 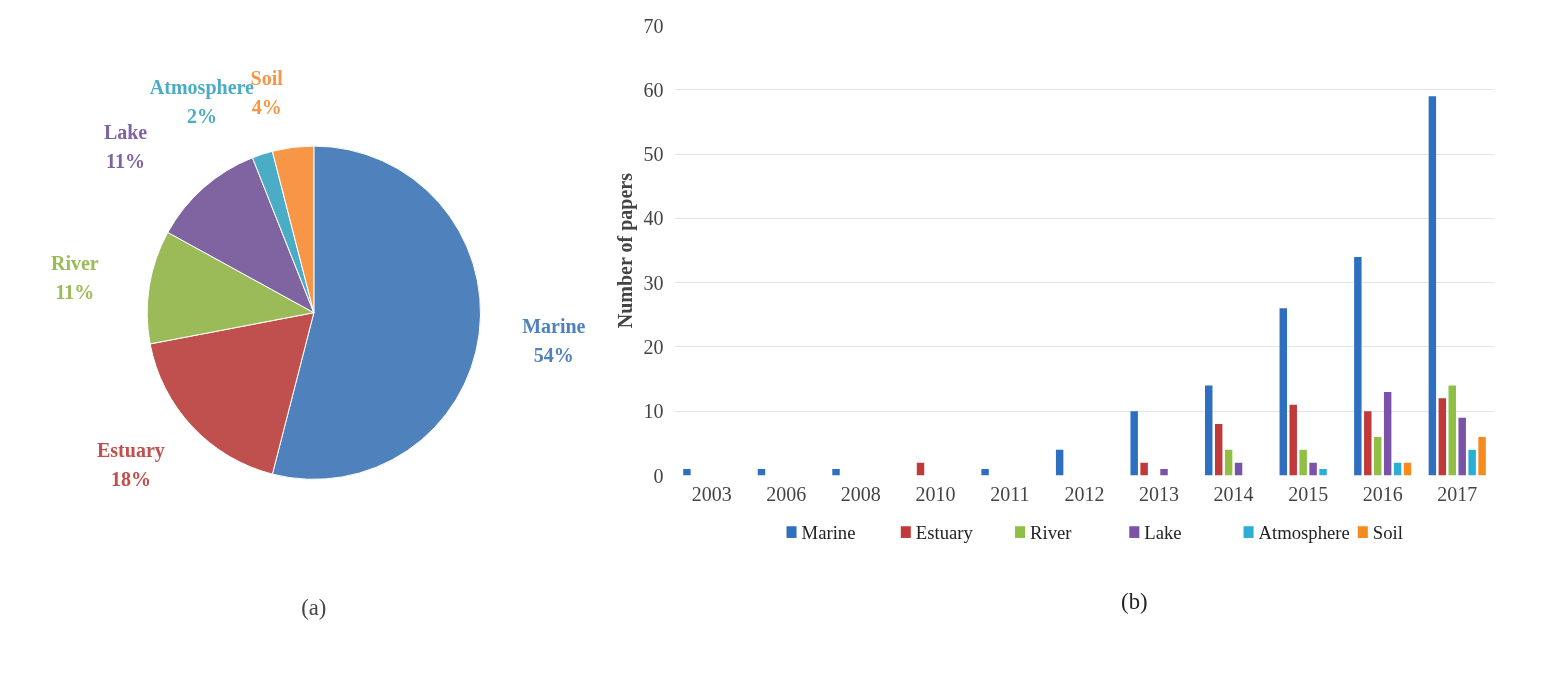 I want to click on slice-label: Lake, so click(x=125, y=131).